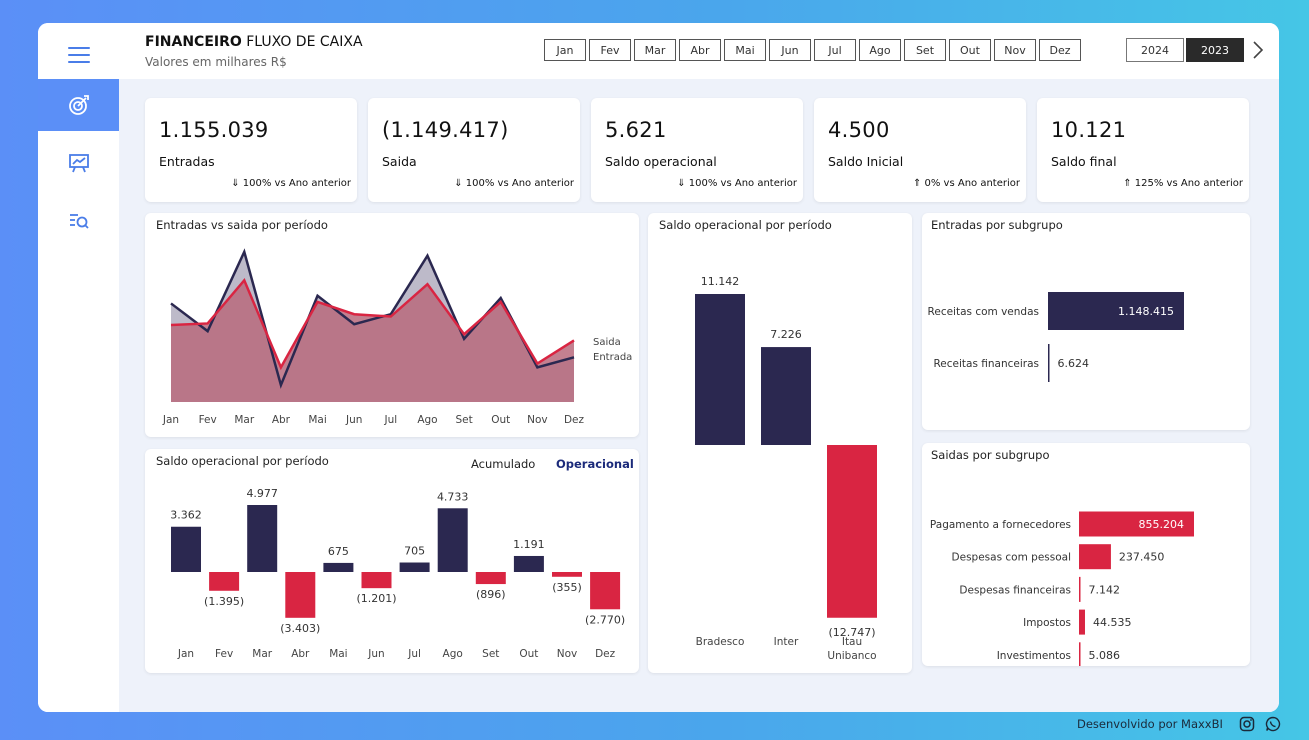 Image resolution: width=1309 pixels, height=740 pixels. Describe the element at coordinates (966, 183) in the screenshot. I see `kpi-delta: ⇑ 0% vs Ano anterior` at that location.